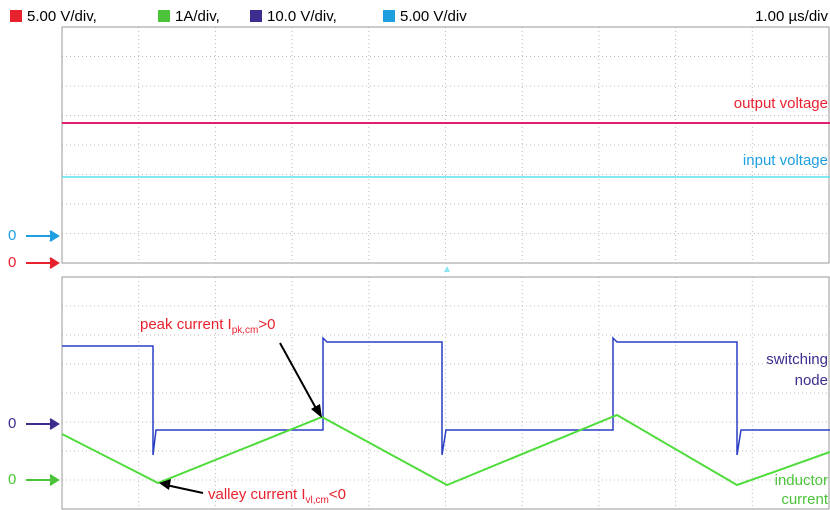  Describe the element at coordinates (445, 450) in the screenshot. I see `inductor-trace` at that location.